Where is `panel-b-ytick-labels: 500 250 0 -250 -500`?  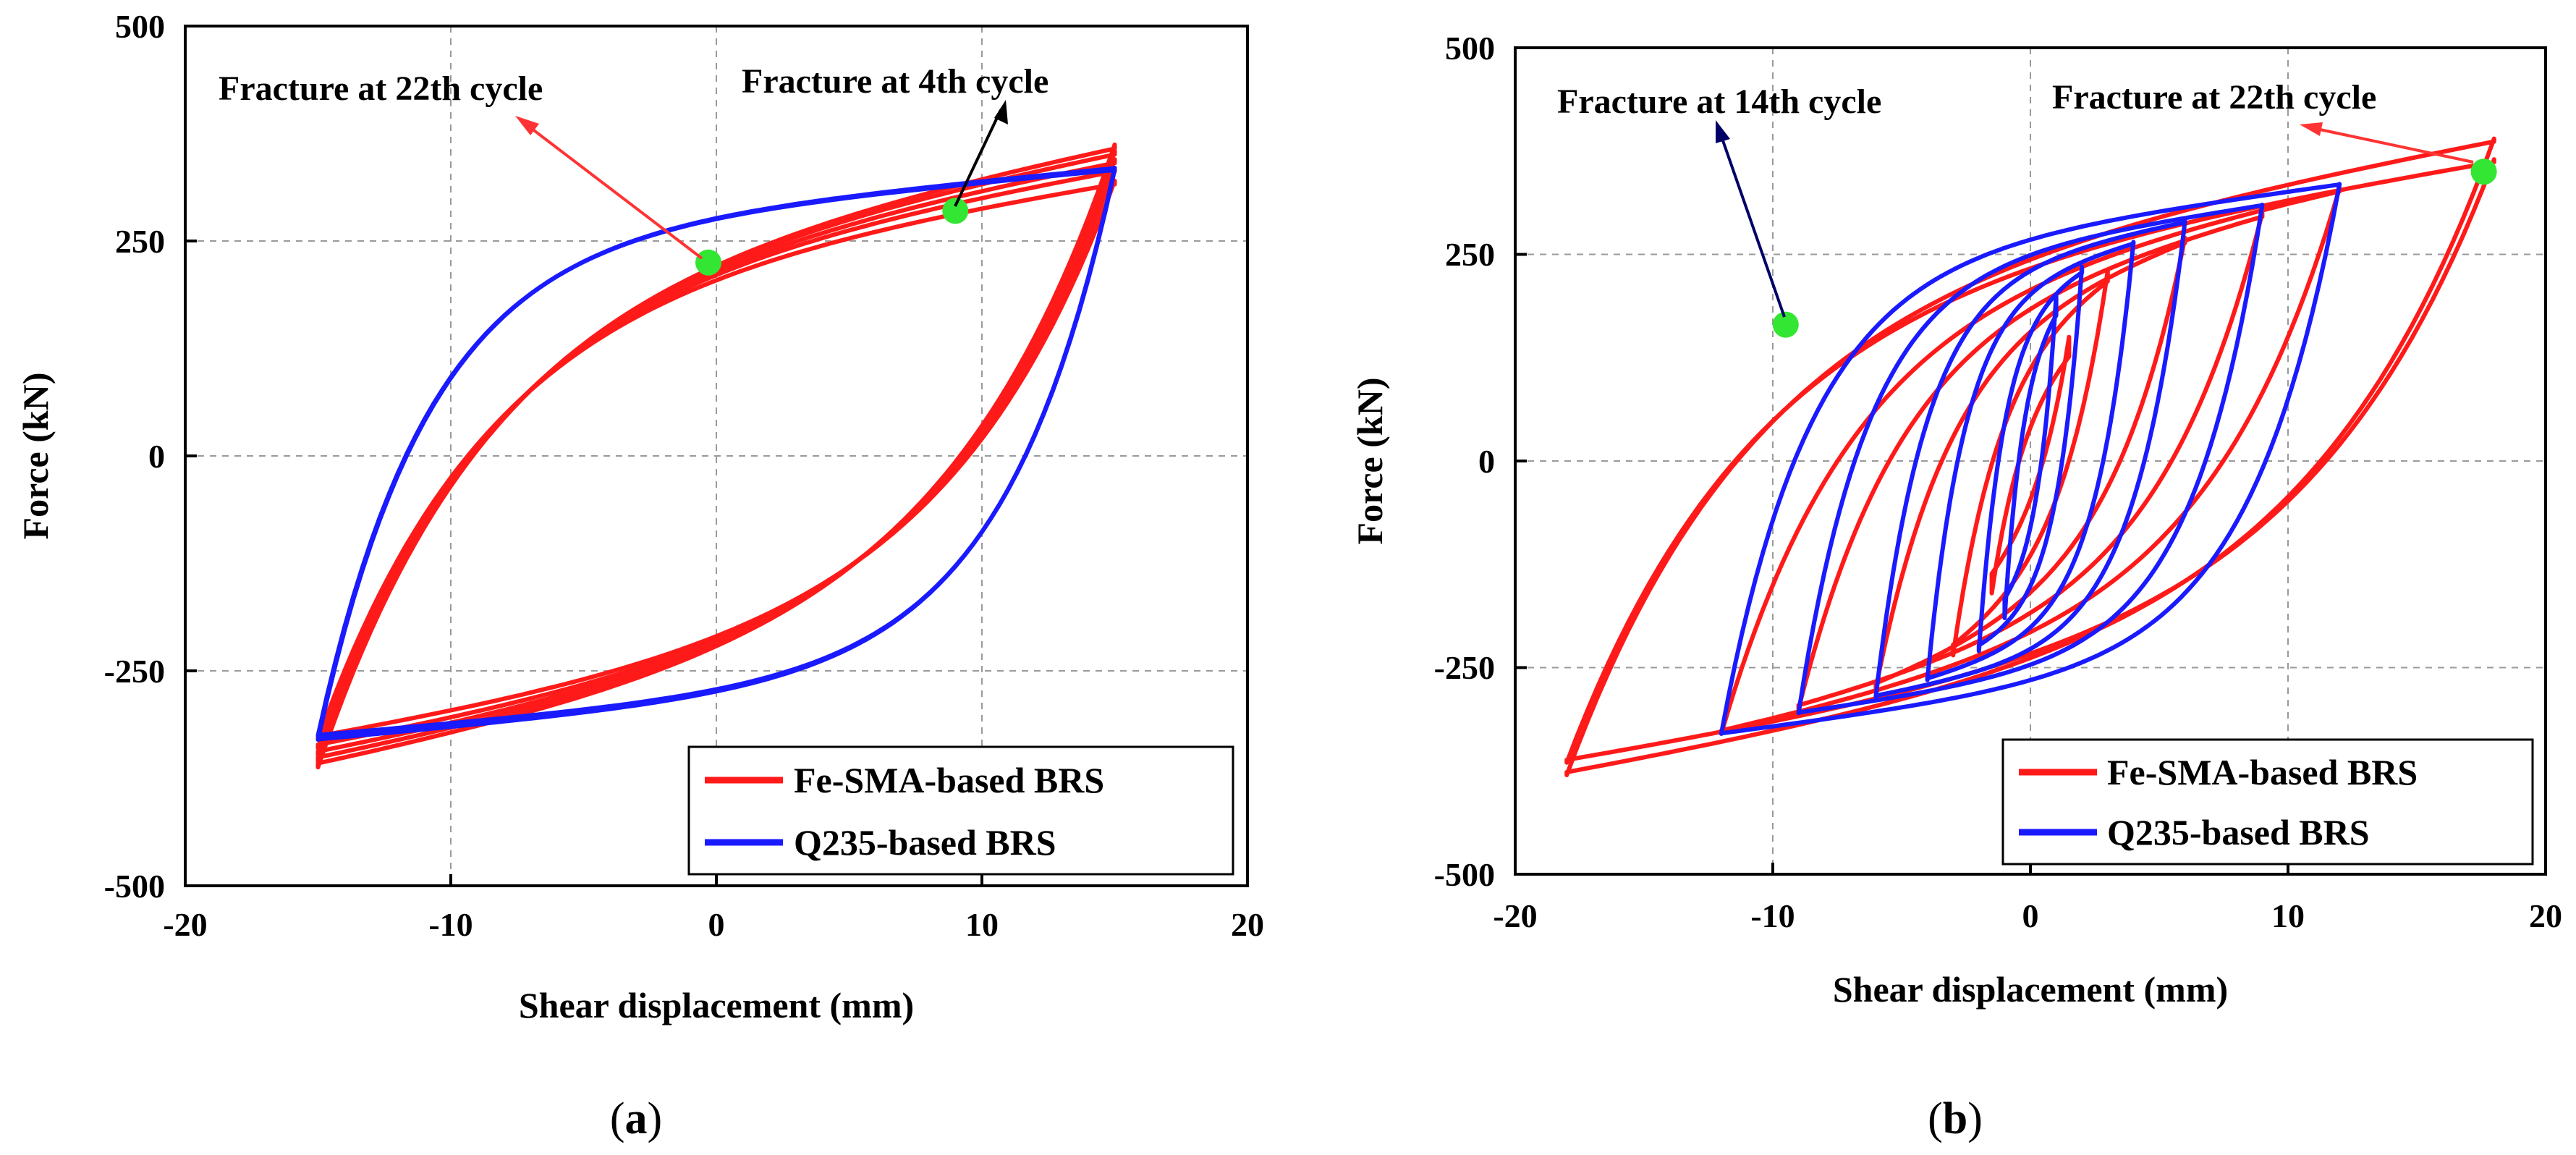 panel-b-ytick-labels: 500 250 0 -250 -500 is located at coordinates (1464, 462).